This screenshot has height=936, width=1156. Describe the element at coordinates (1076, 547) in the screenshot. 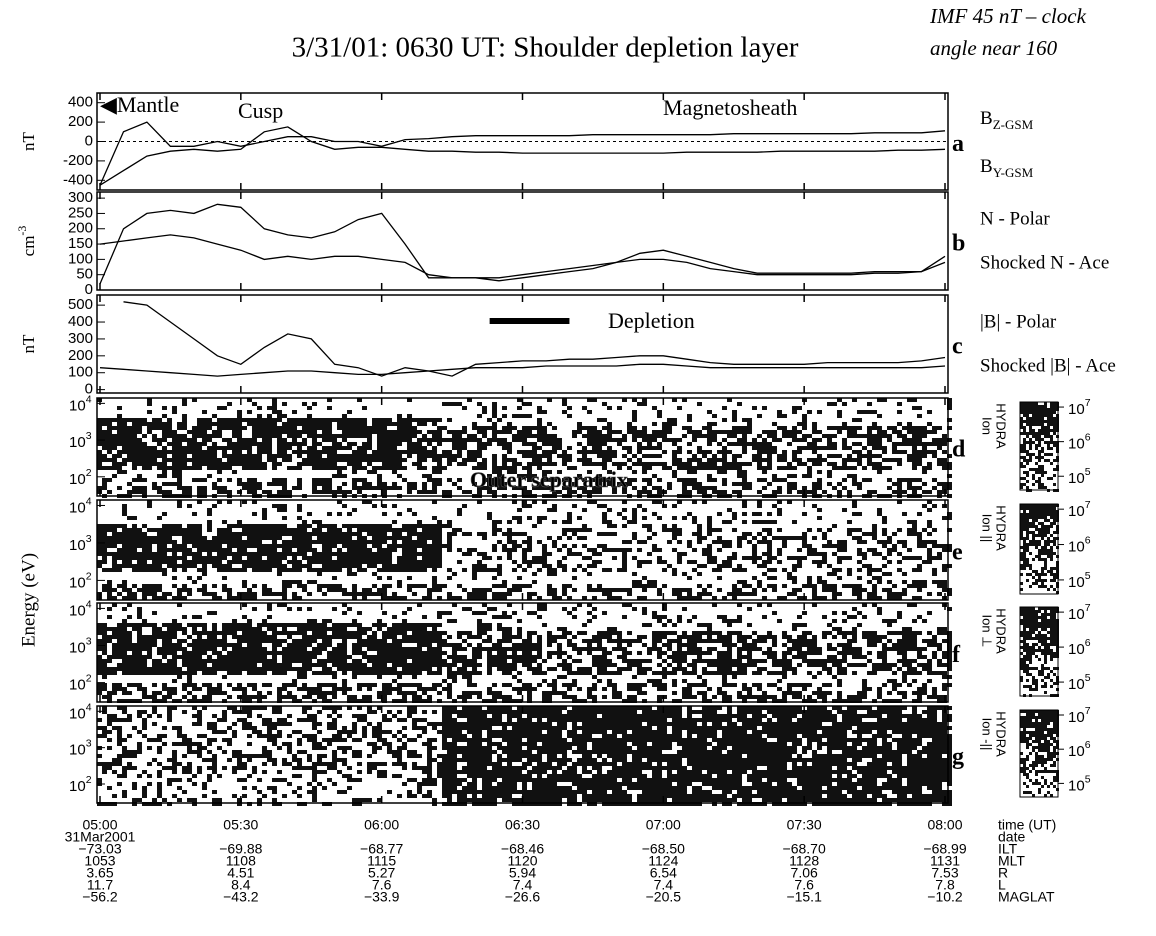

I see `colorbar-tick-label-base: 10` at that location.